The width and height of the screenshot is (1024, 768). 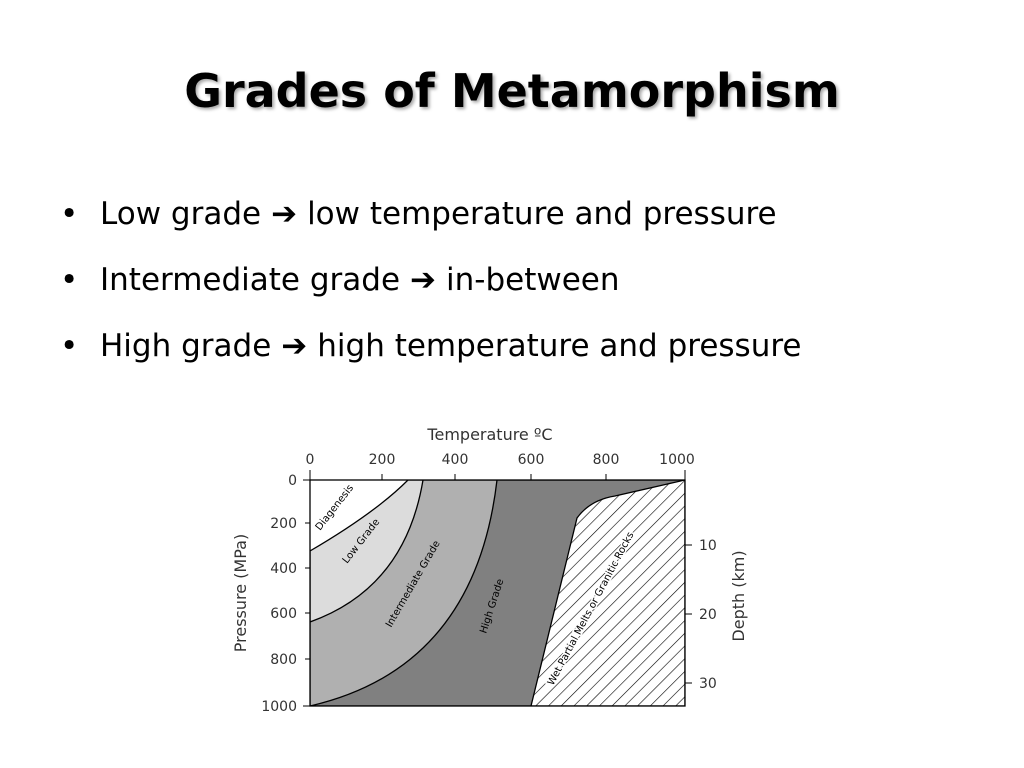 I want to click on left-axis-label: Pressure (MPa), so click(x=240, y=593).